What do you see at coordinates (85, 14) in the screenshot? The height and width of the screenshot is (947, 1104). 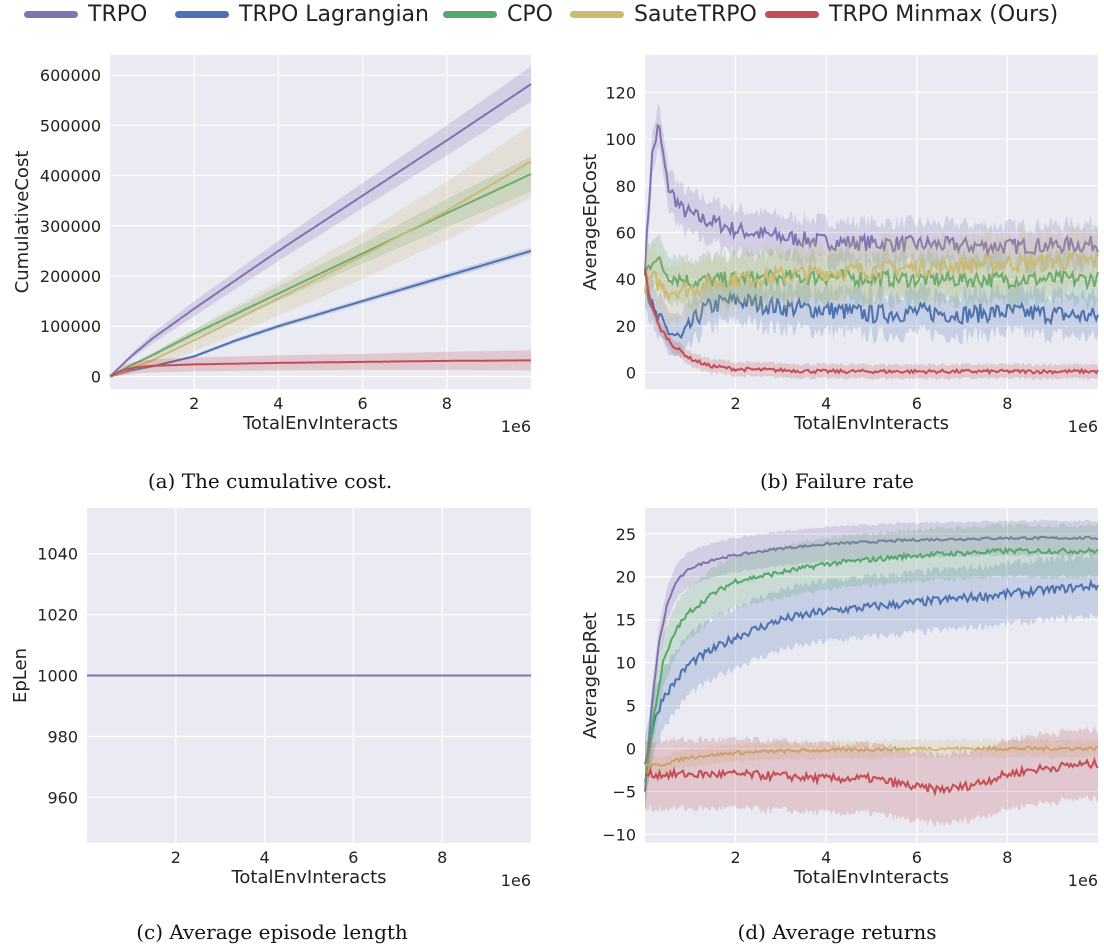 I see `legend-item-trpo: TRPO` at bounding box center [85, 14].